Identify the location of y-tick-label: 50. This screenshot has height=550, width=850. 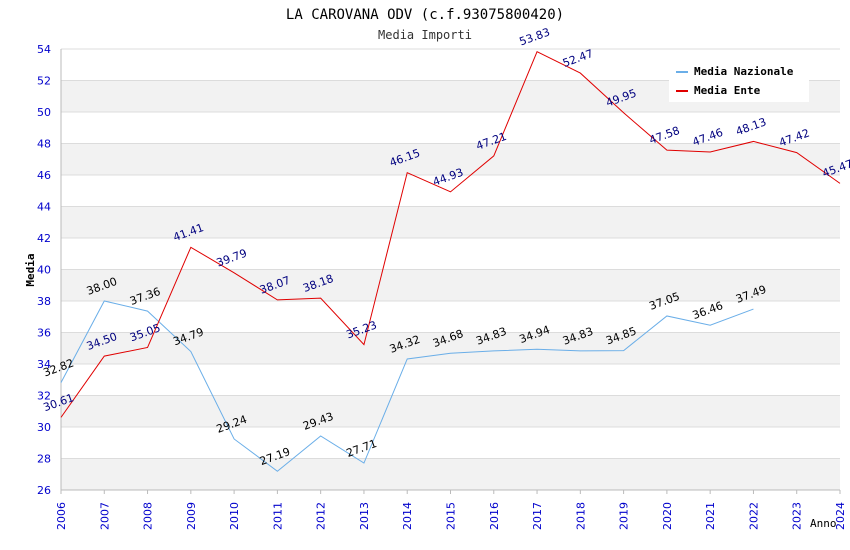
(44, 112).